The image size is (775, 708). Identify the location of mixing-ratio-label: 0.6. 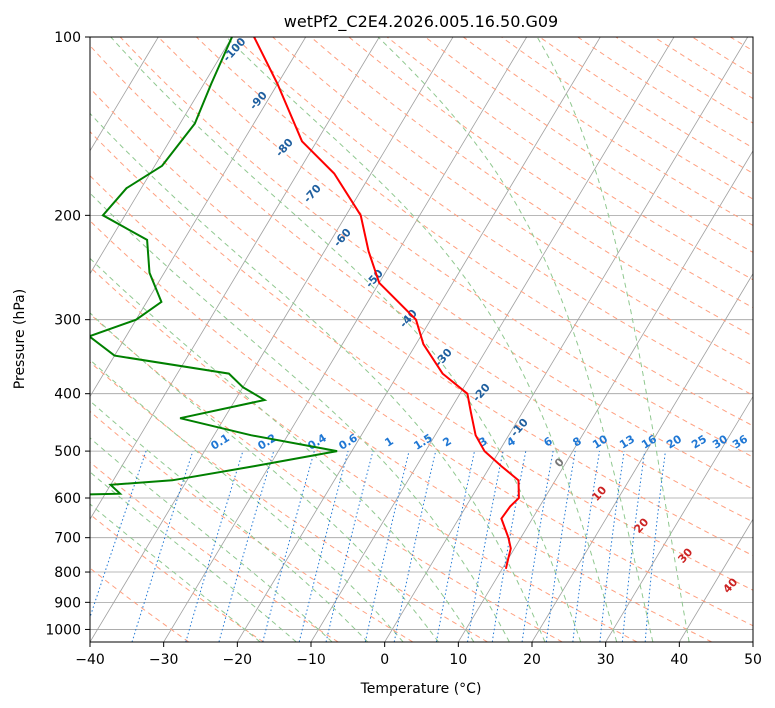
(348, 442).